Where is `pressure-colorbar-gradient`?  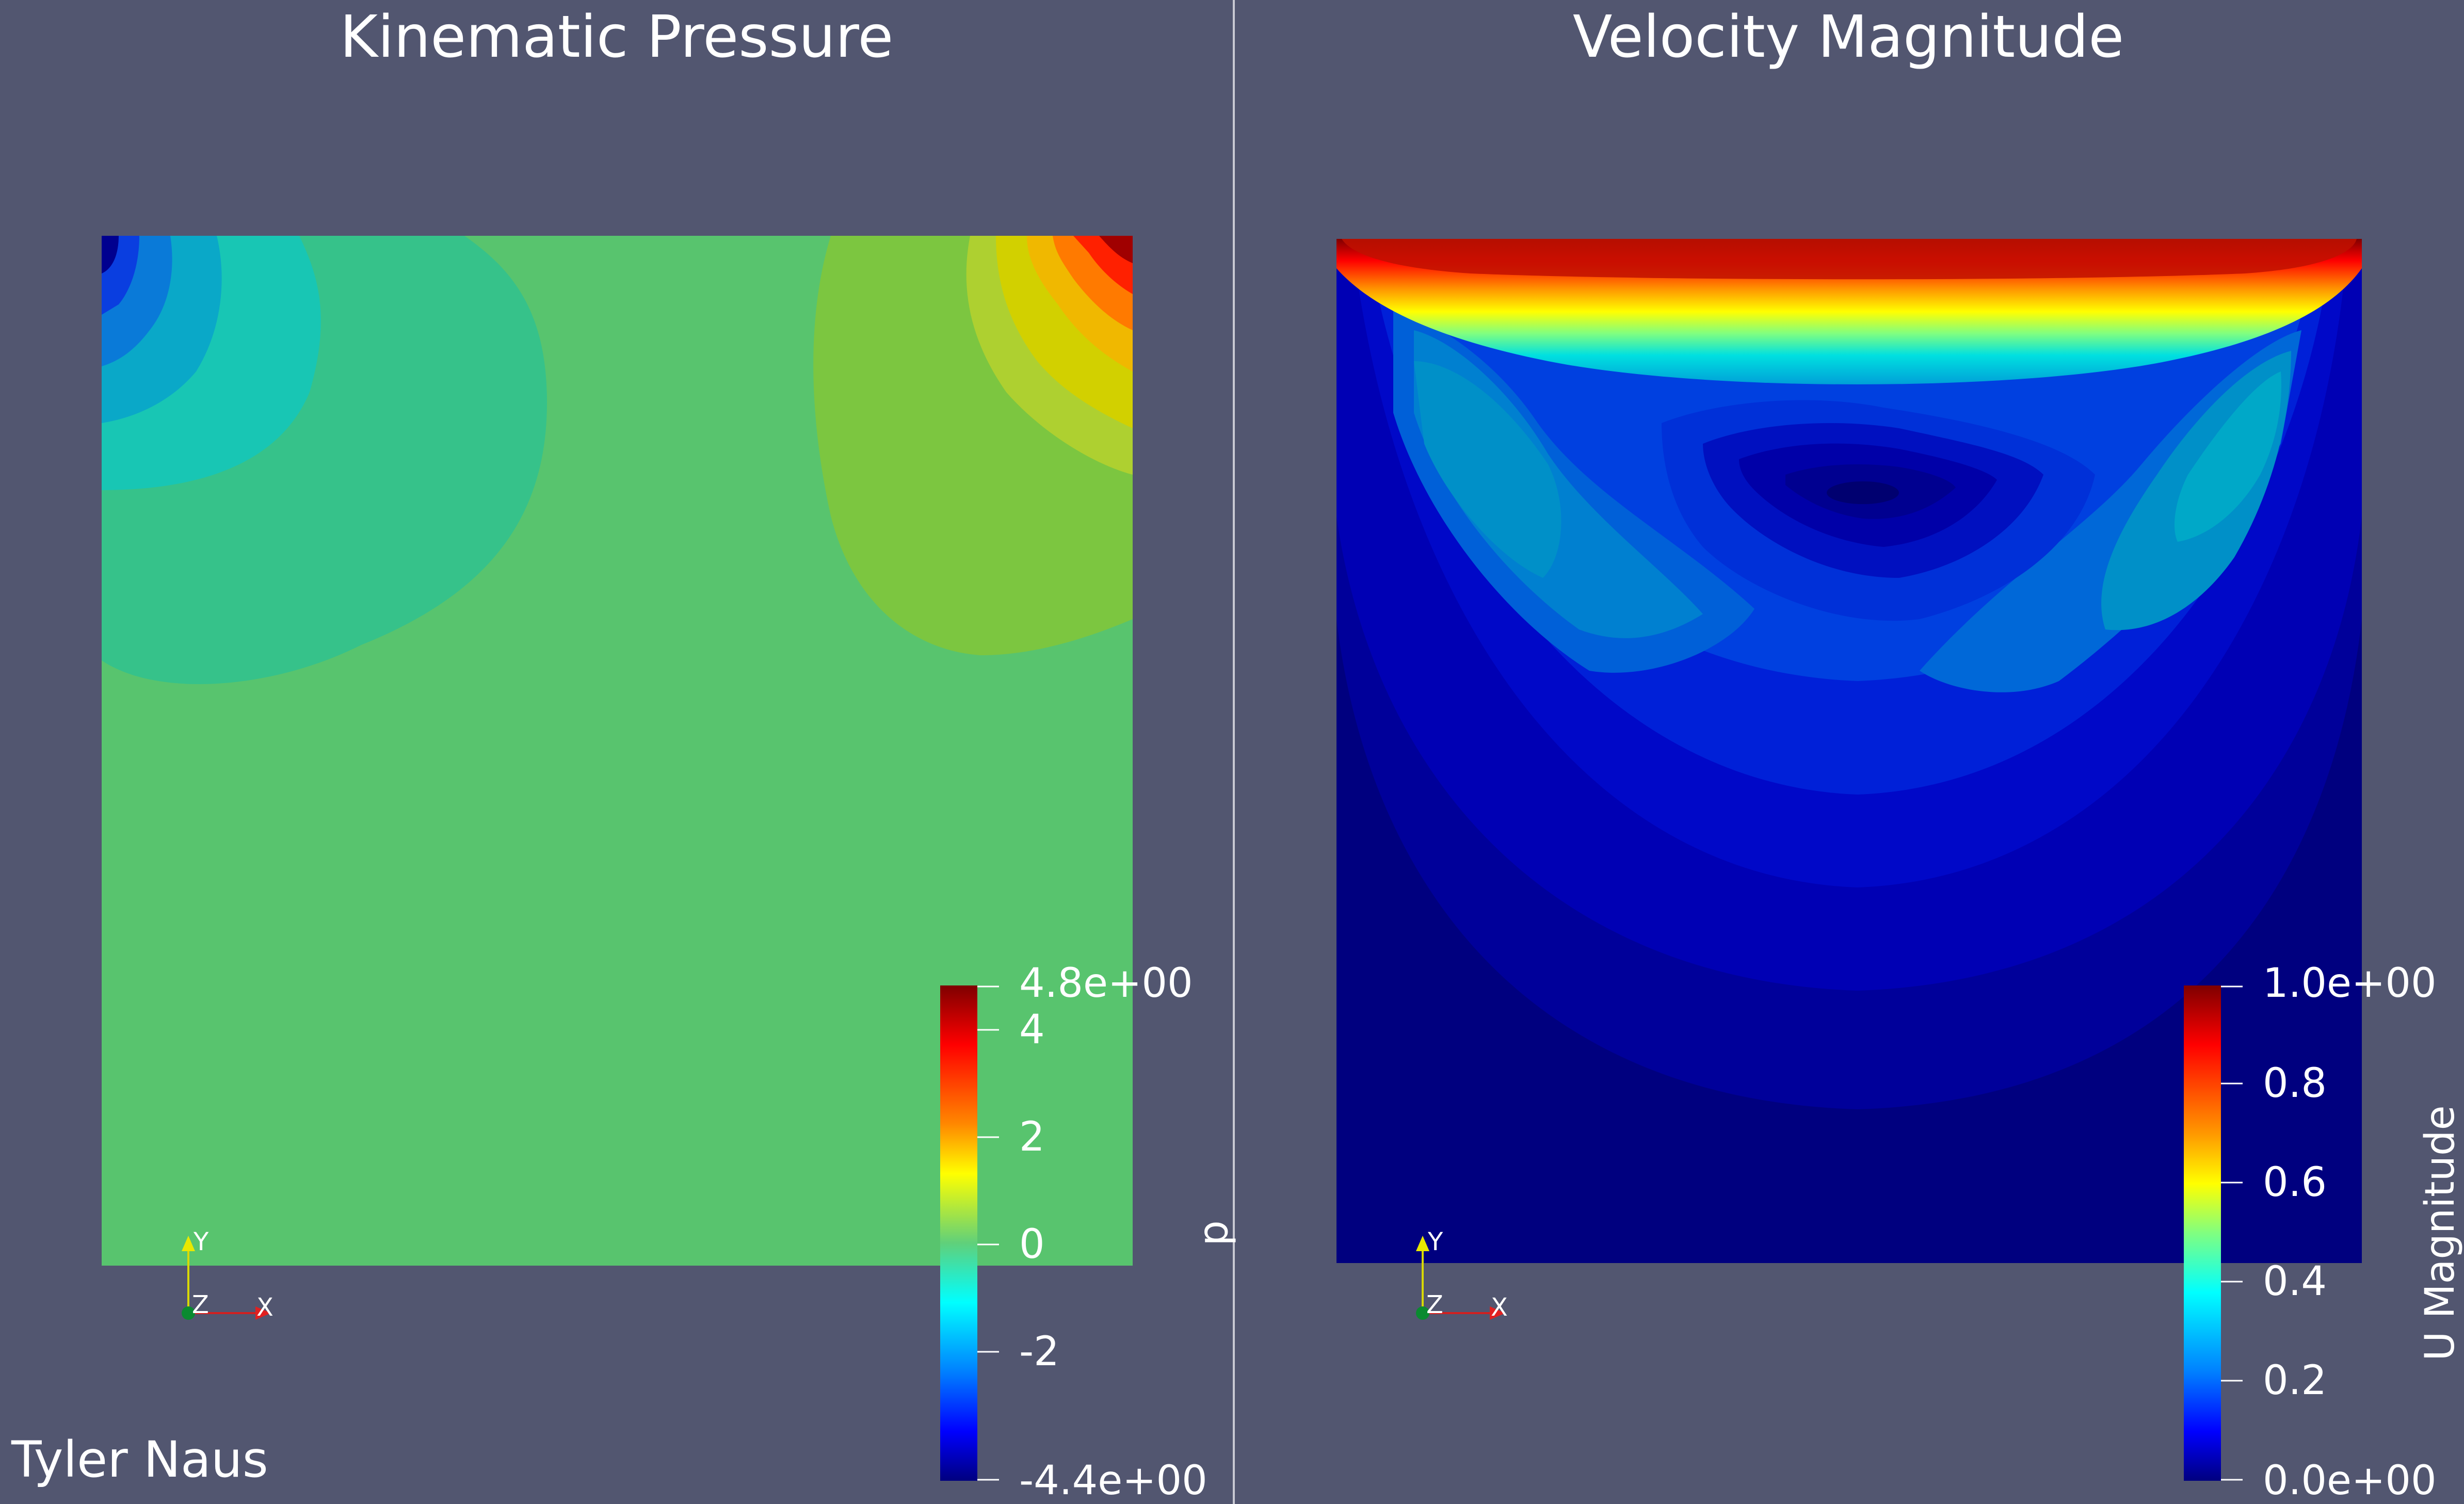
pressure-colorbar-gradient is located at coordinates (958, 1233).